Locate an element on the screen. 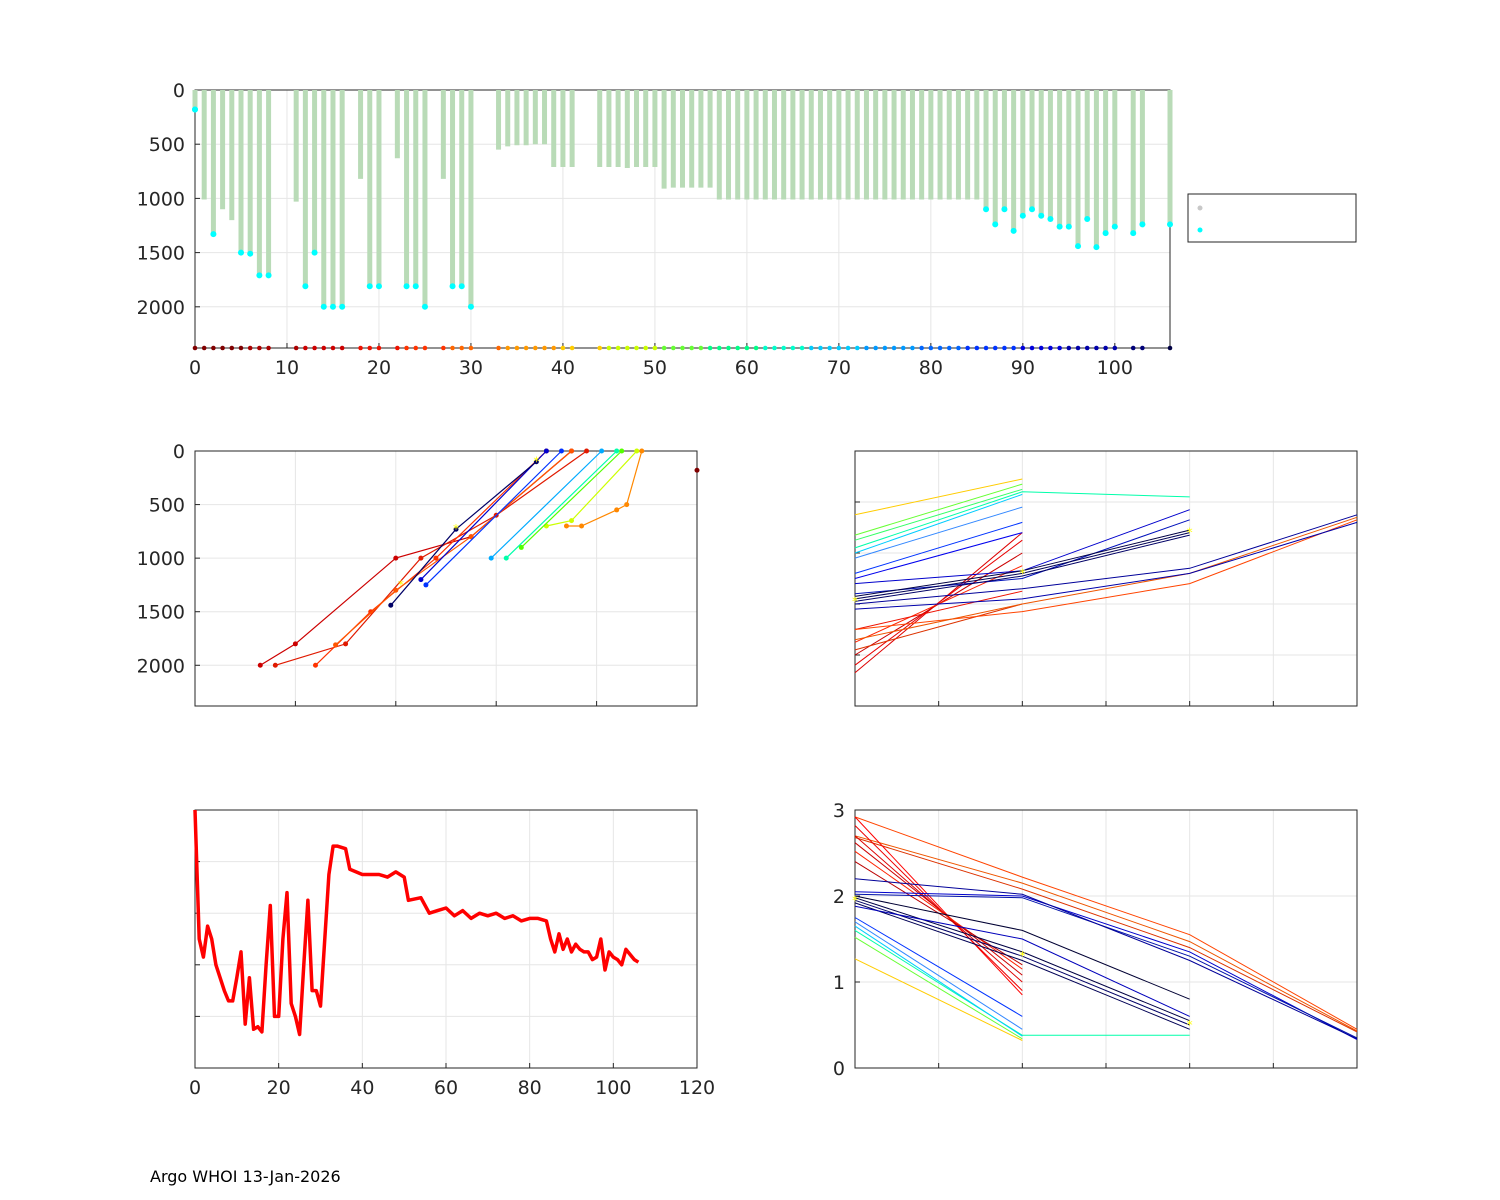  x-tick-label: 50 is located at coordinates (655, 368).